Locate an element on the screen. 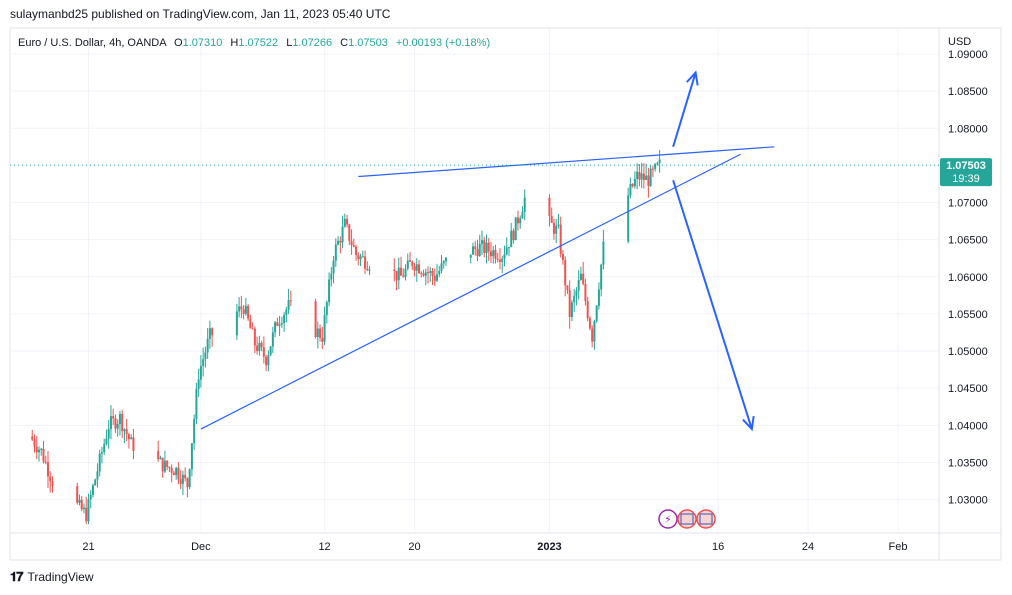 Image resolution: width=1012 pixels, height=595 pixels. low-value: 1.07266 is located at coordinates (312, 43).